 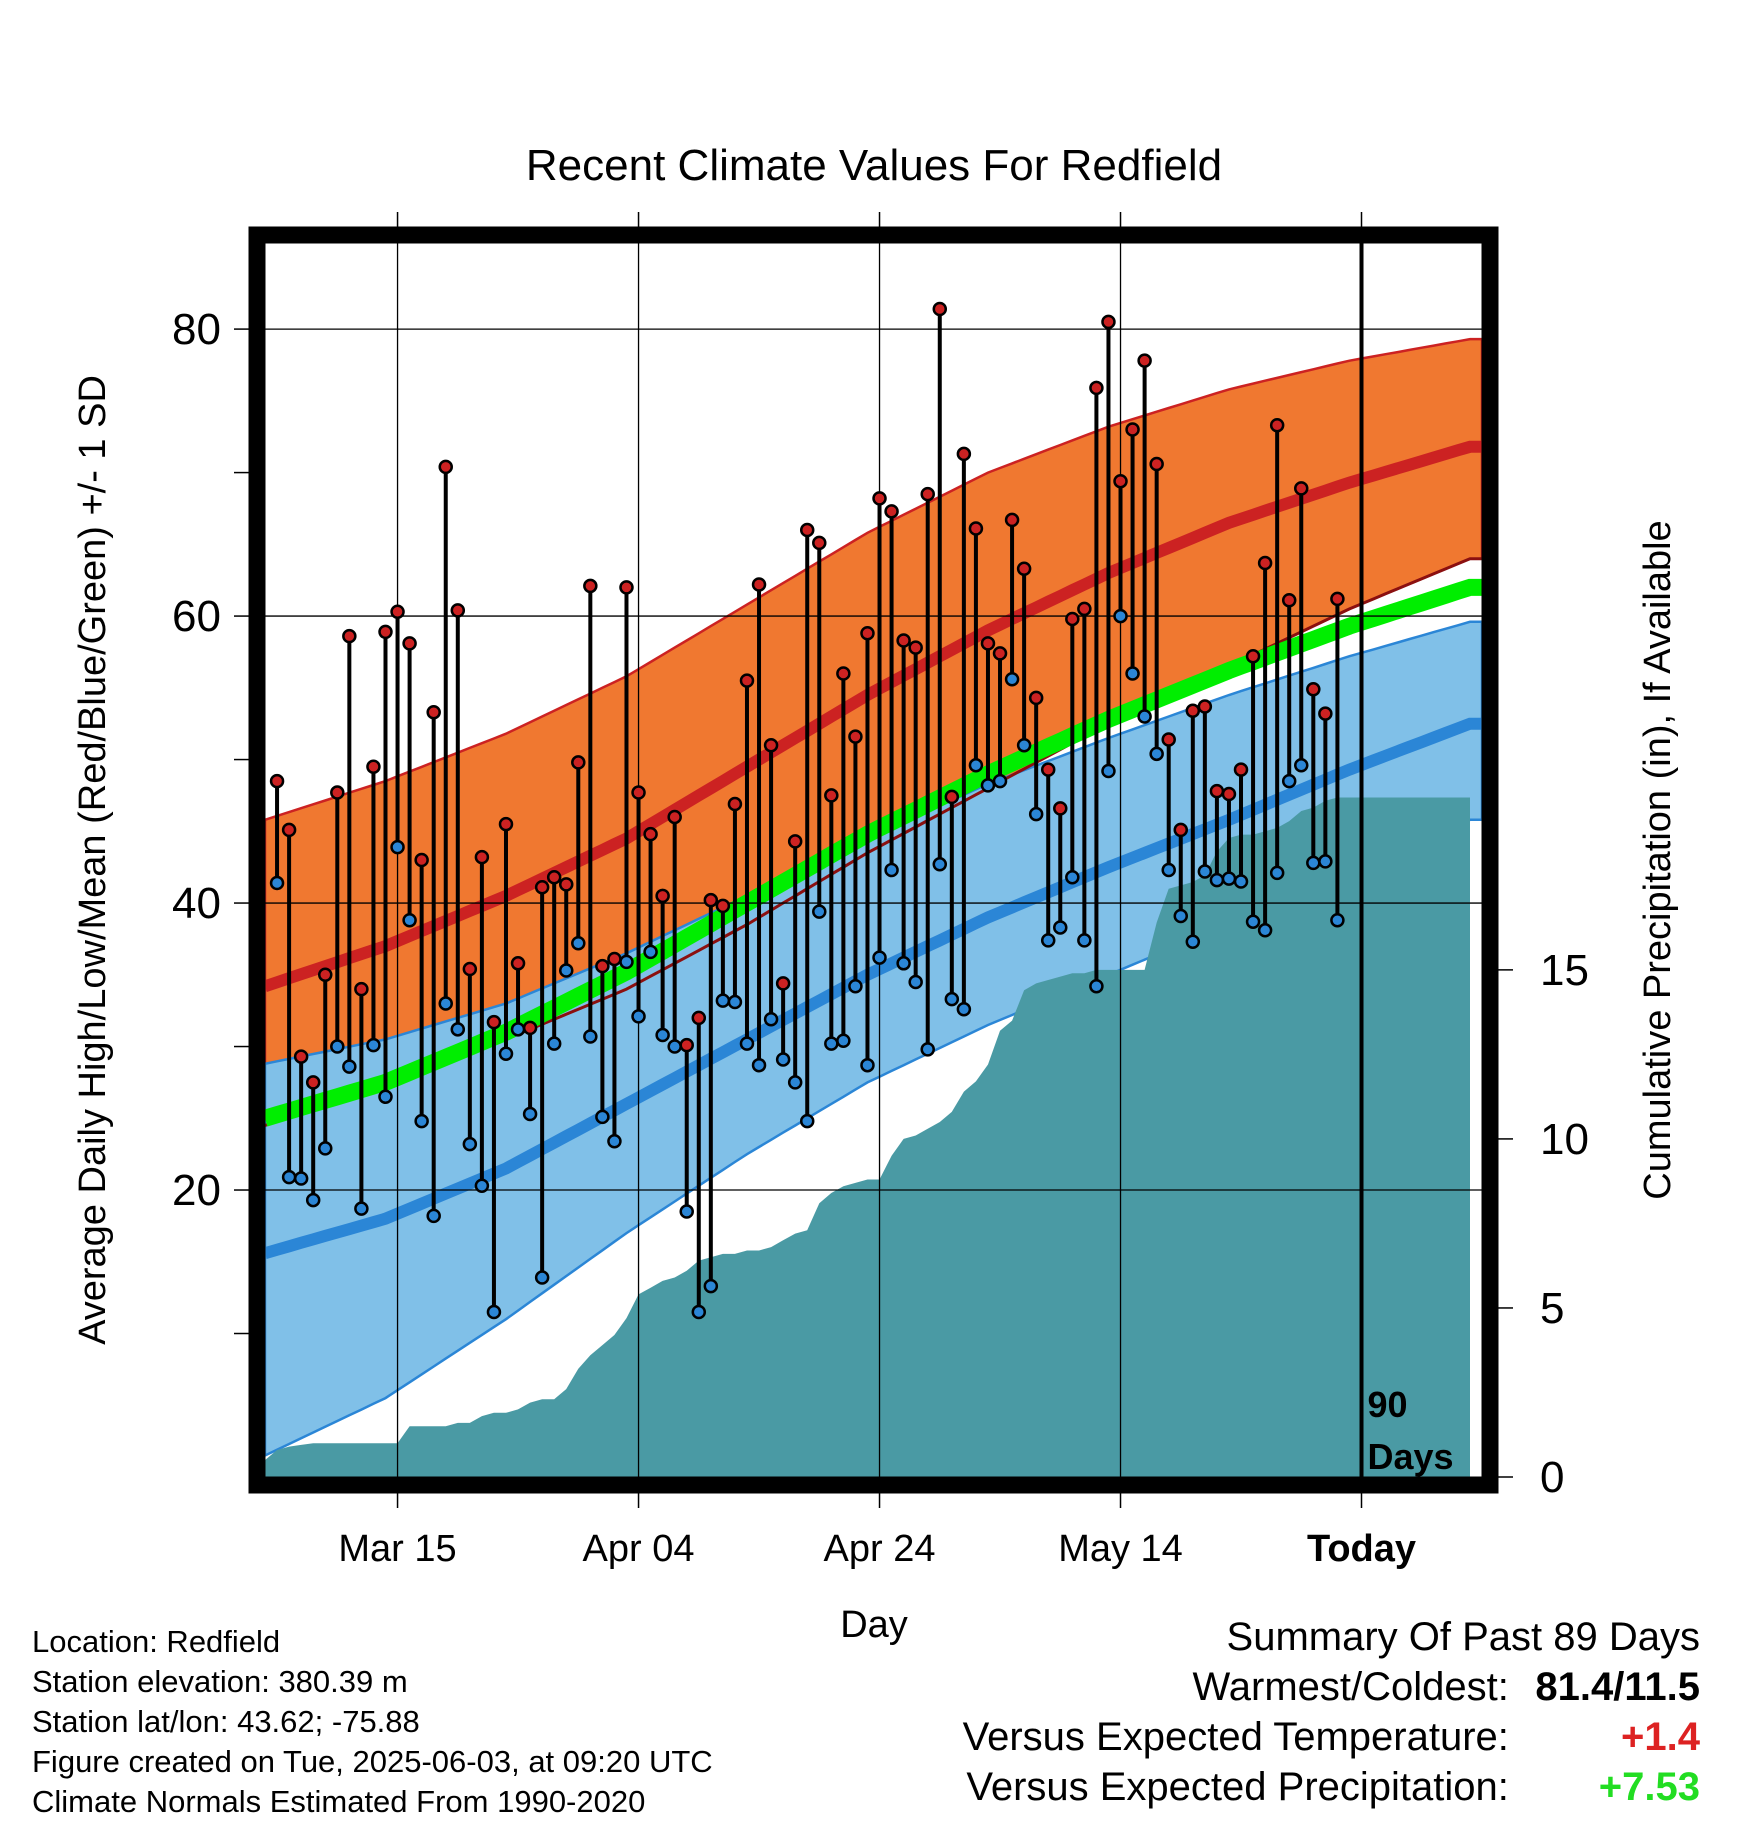 What do you see at coordinates (196, 1190) in the screenshot?
I see `y-tick-label: 20` at bounding box center [196, 1190].